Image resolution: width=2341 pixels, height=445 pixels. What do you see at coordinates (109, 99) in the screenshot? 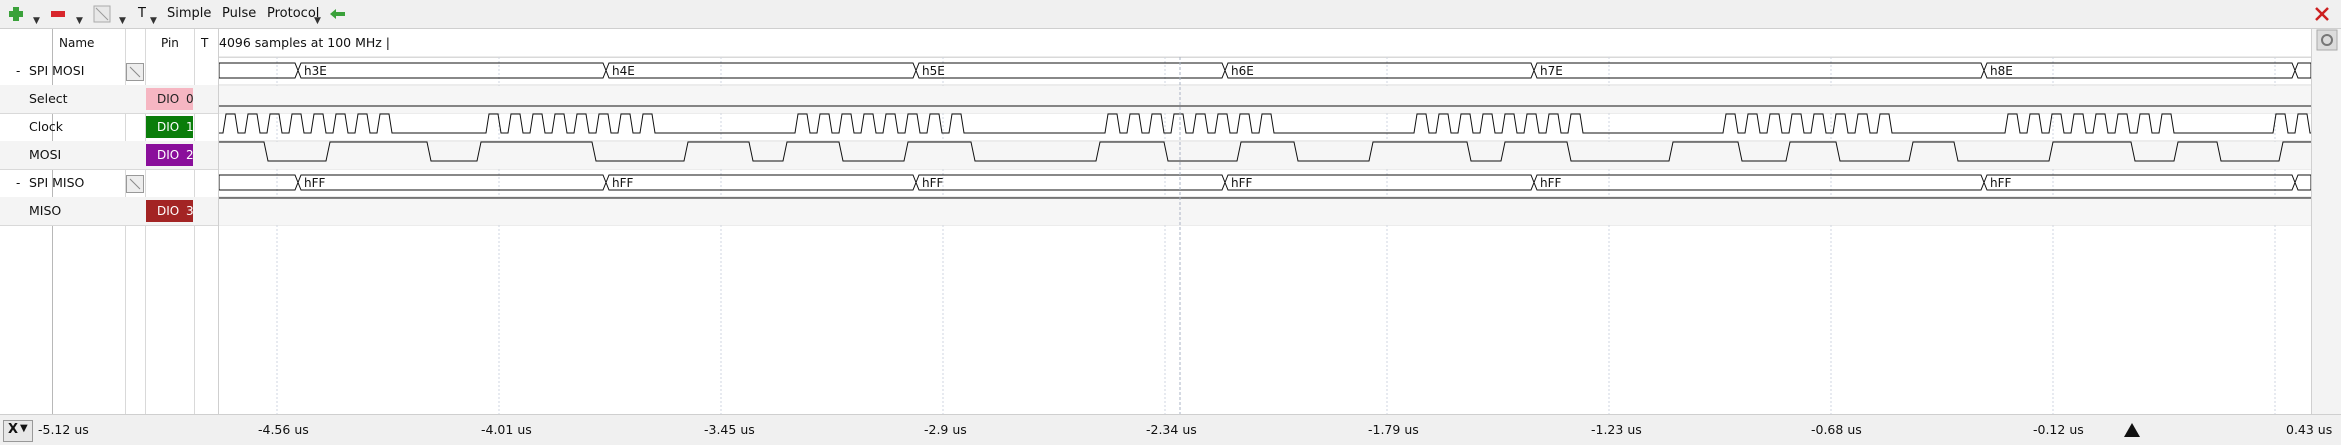
I see `signal-row-select: Select DIO 0` at bounding box center [109, 99].